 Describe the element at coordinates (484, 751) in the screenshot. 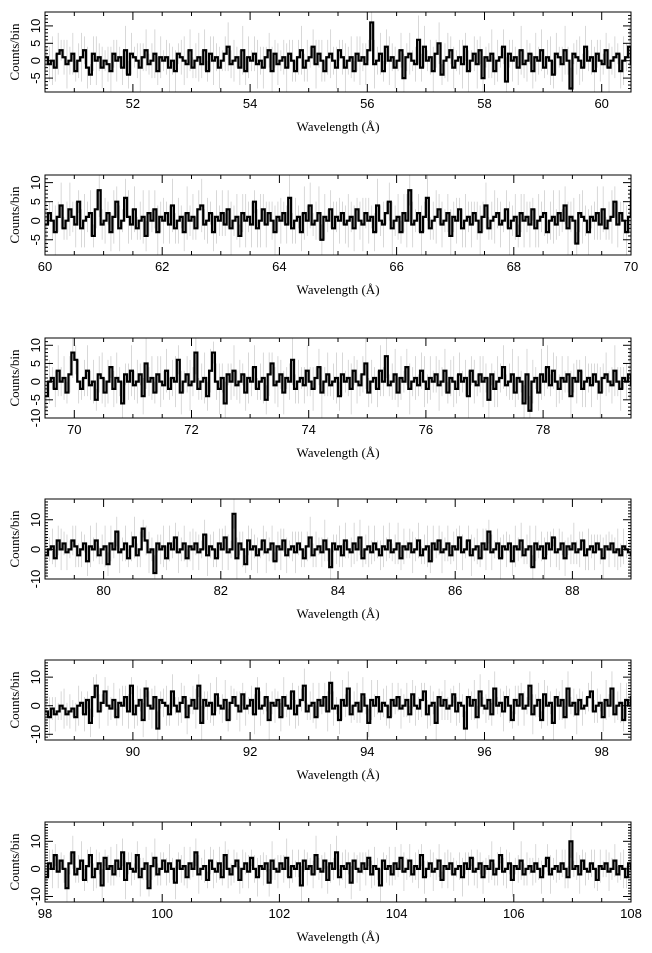

I see `x-tick-label: 96` at that location.